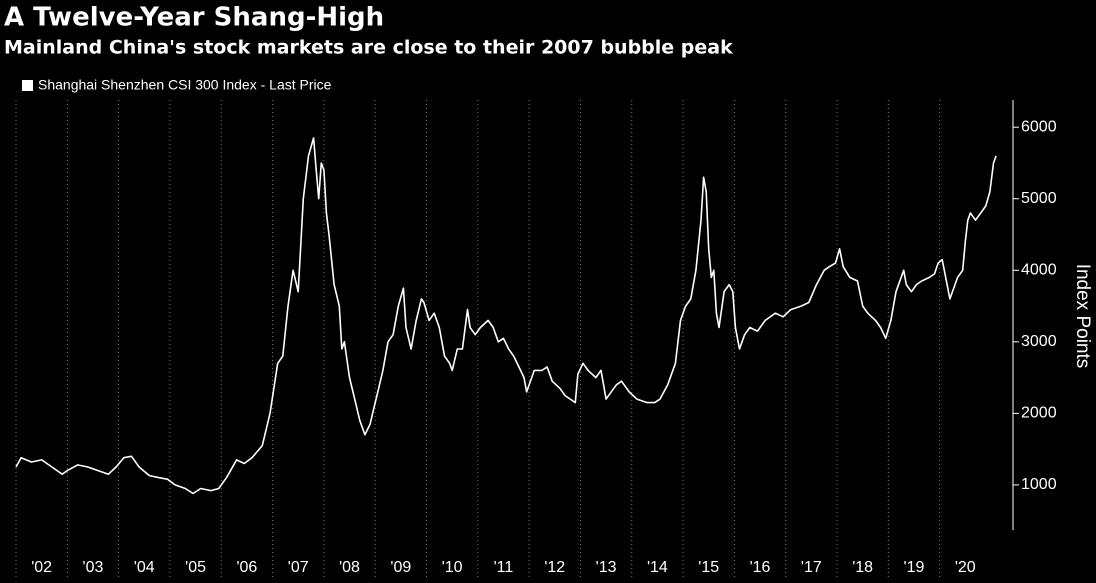 The width and height of the screenshot is (1096, 583). I want to click on x-tick-label: '08, so click(349, 567).